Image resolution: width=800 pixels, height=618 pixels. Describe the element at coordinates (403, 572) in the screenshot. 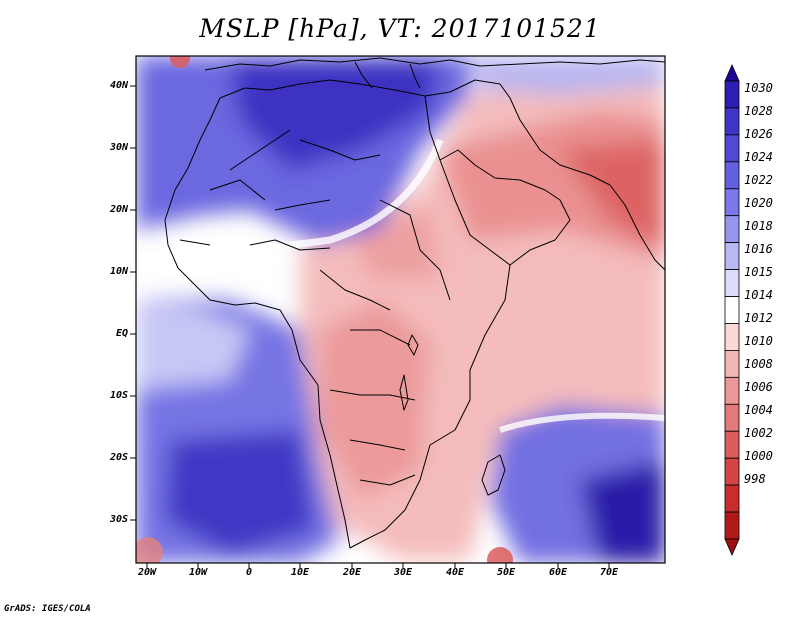

I see `lon-tick-label: 30E` at that location.